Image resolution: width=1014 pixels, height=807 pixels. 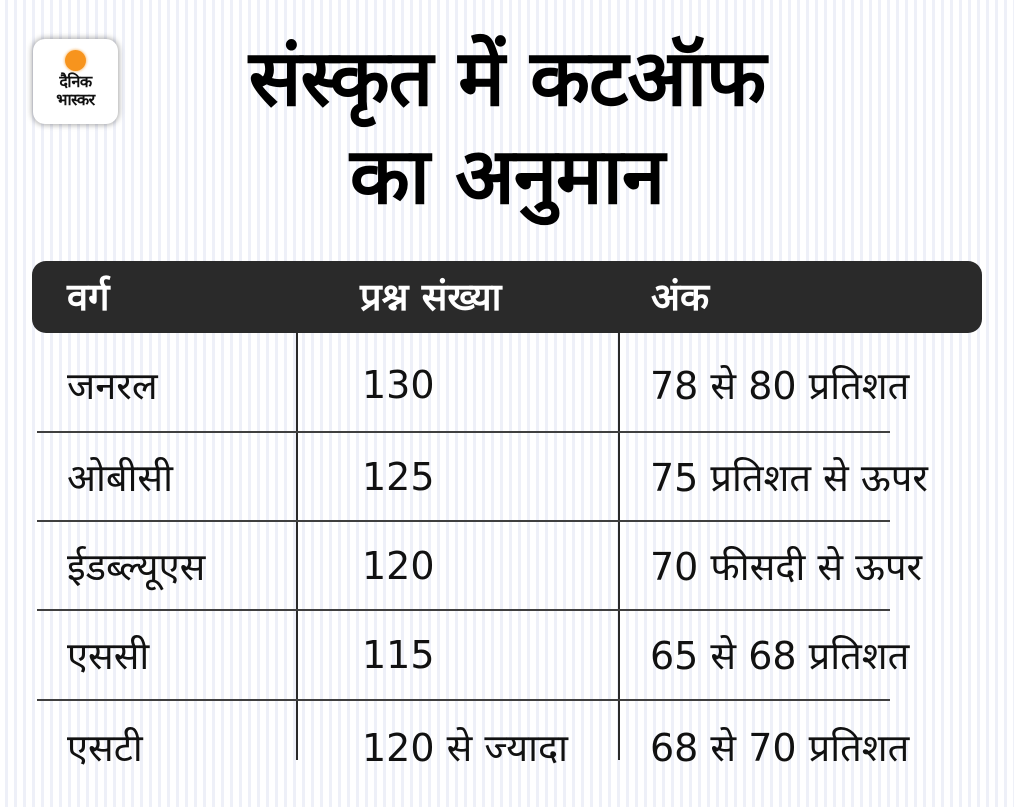 I want to click on cell-questions: 120, so click(x=398, y=566).